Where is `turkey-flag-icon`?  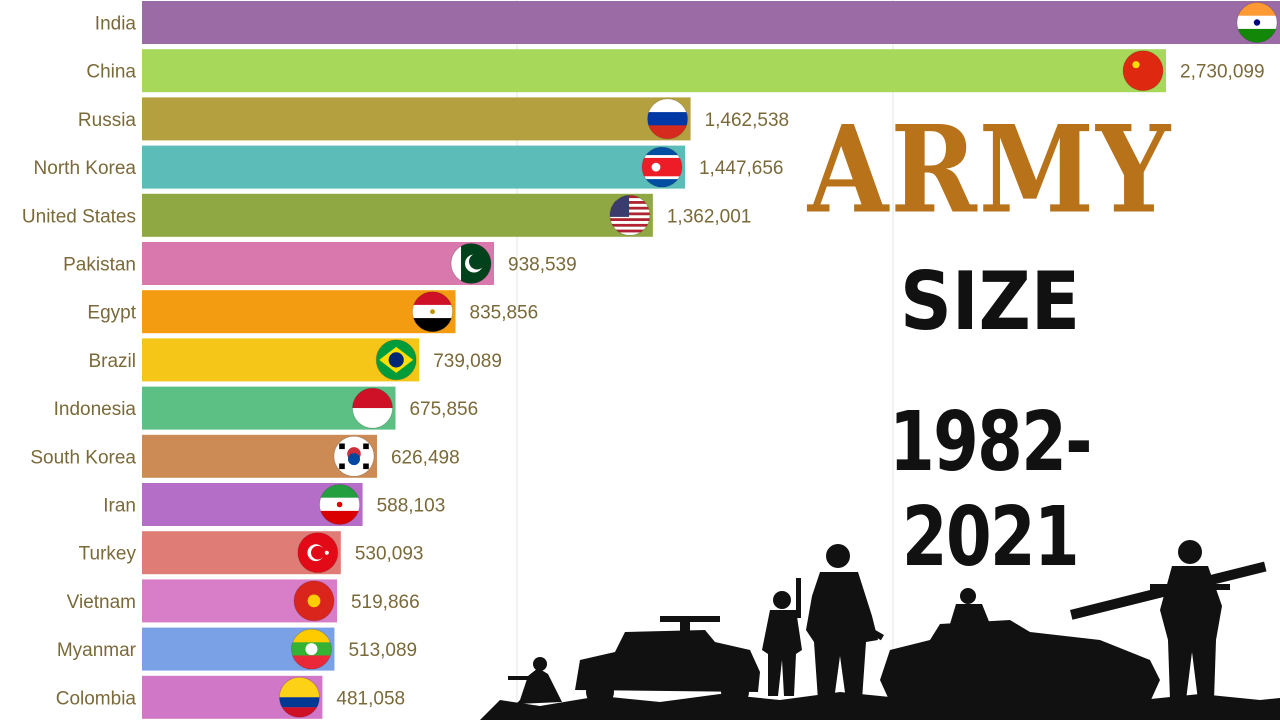
turkey-flag-icon is located at coordinates (318, 553).